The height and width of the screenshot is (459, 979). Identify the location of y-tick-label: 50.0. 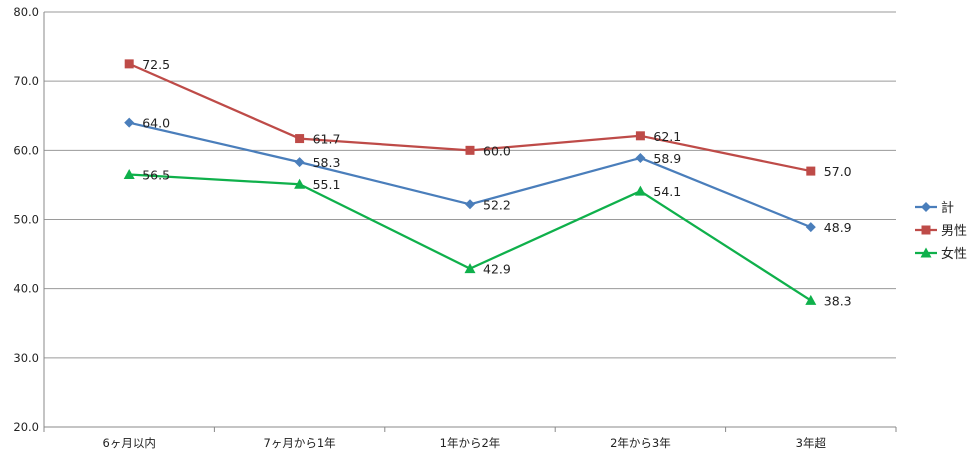
(26, 220).